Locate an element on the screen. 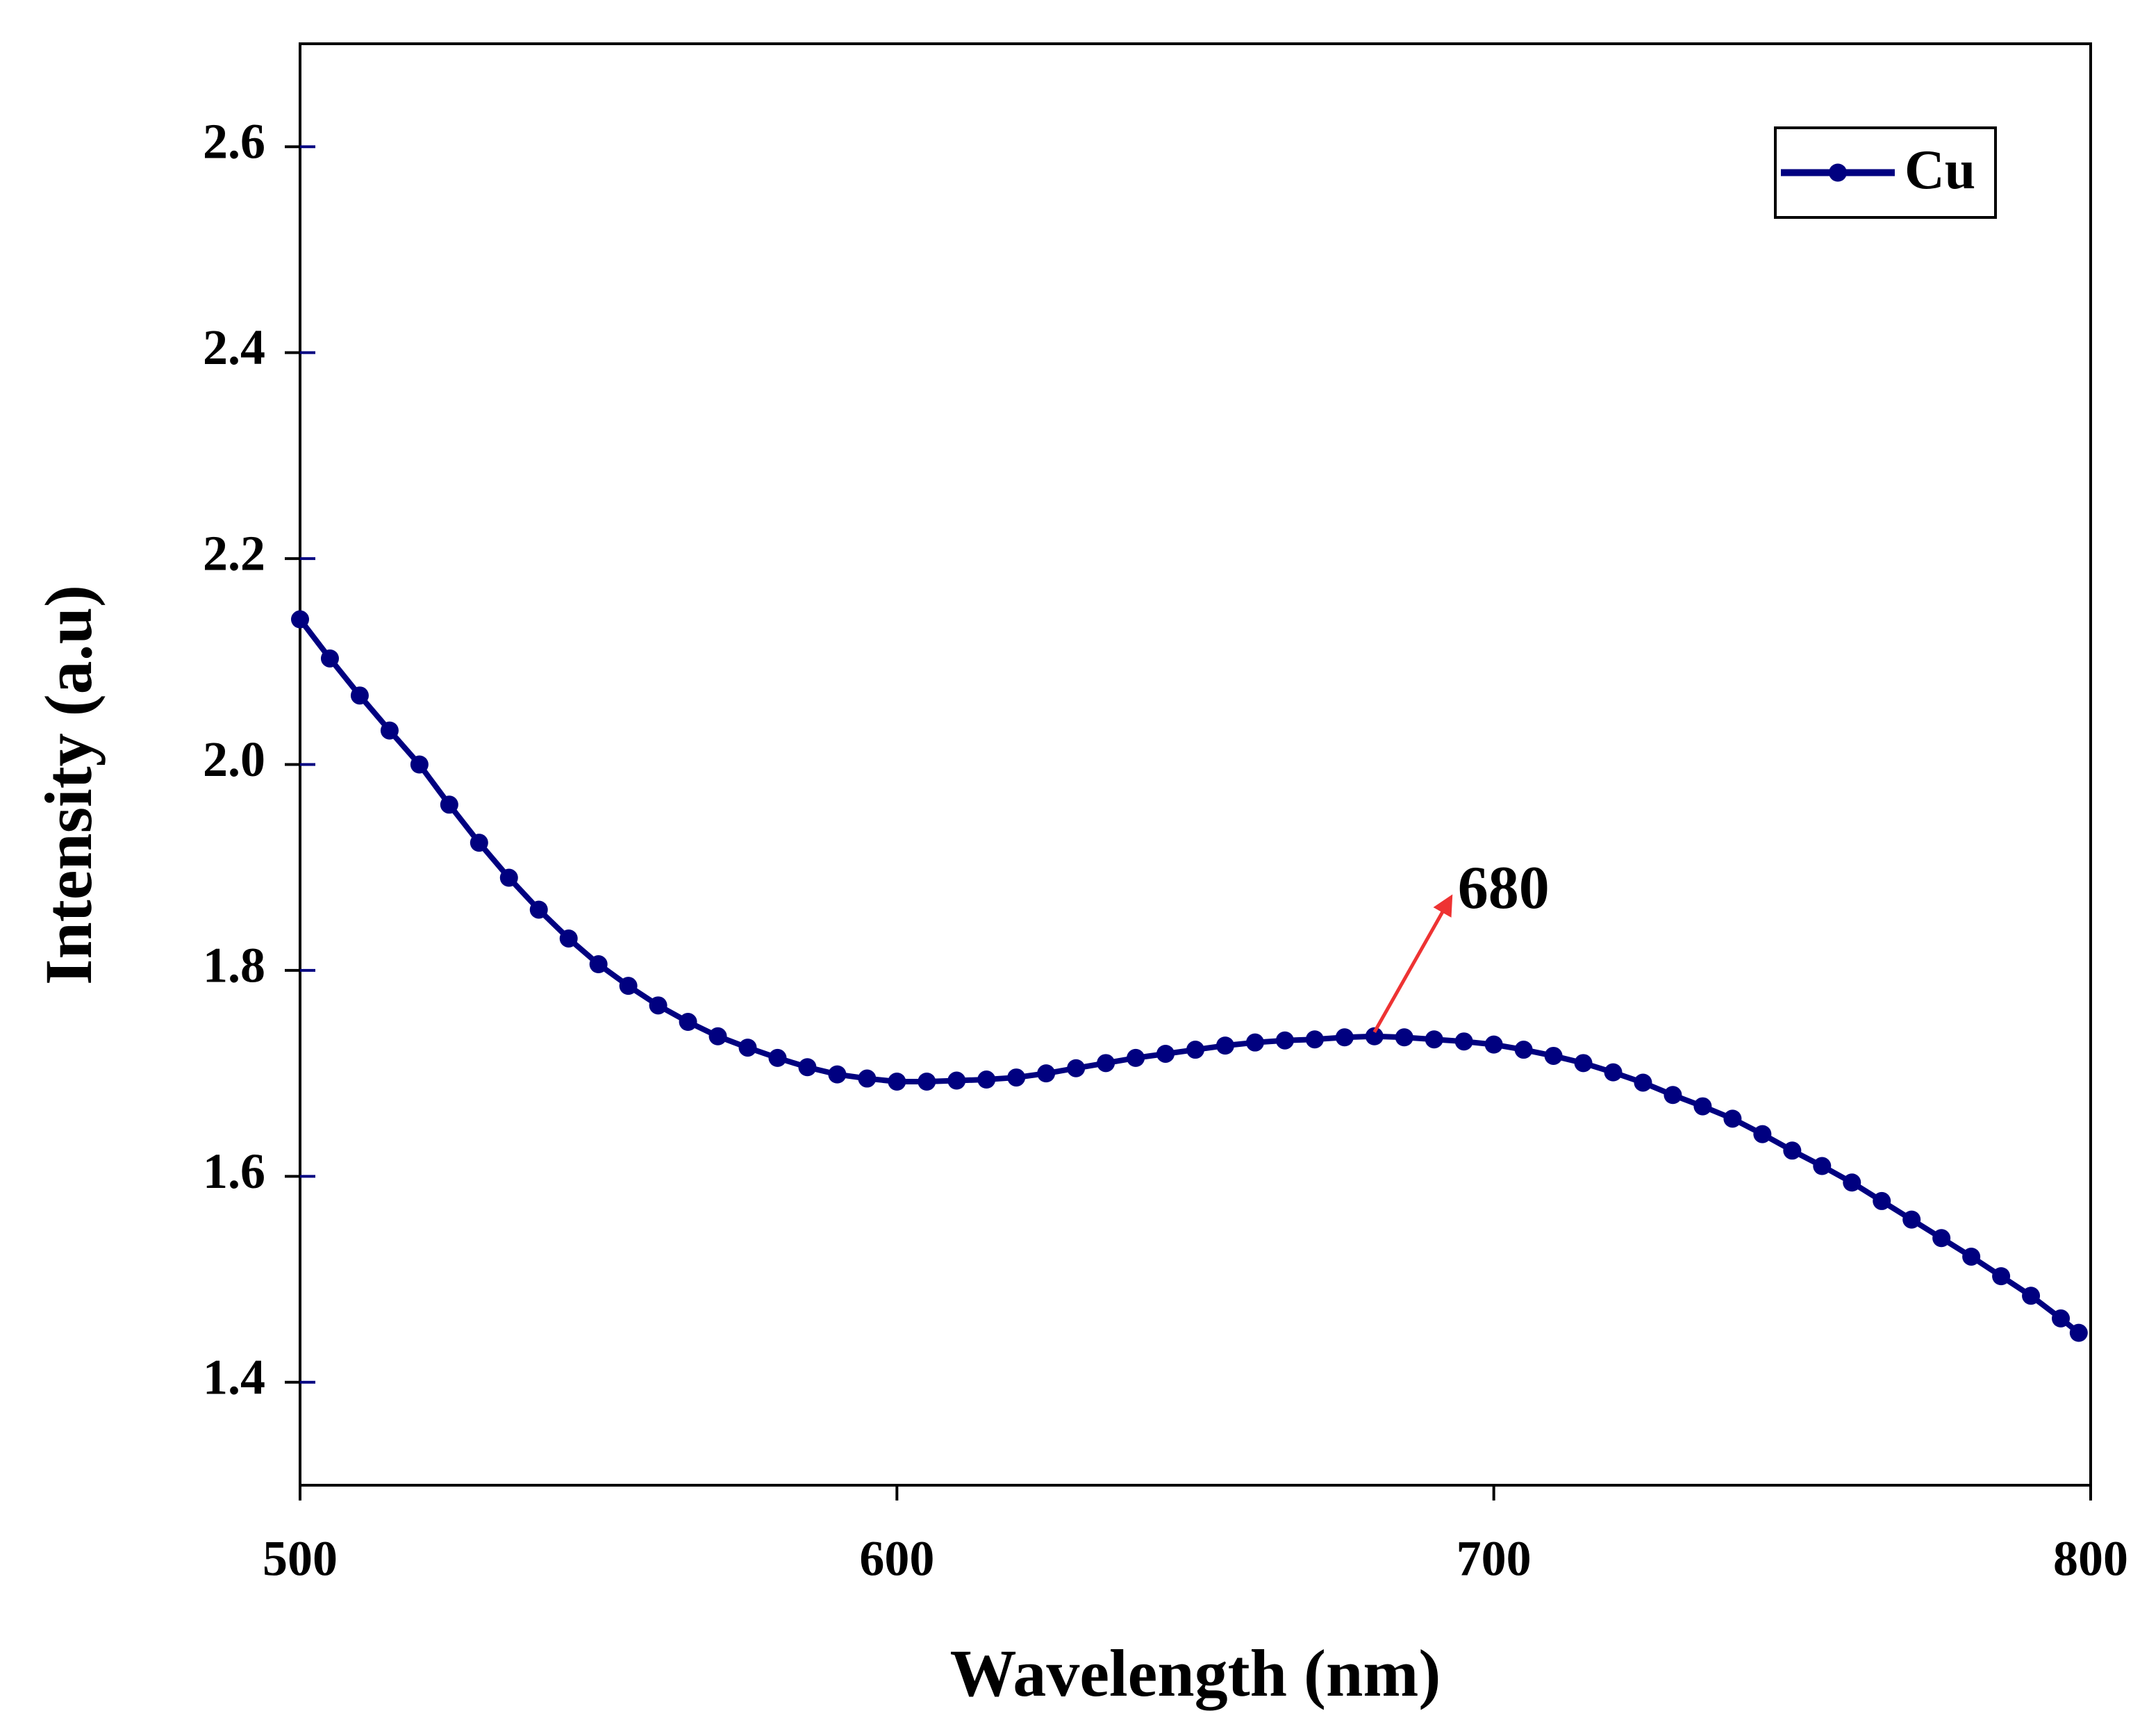 The image size is (2149, 1736). x-tick-label: 800 is located at coordinates (2090, 1559).